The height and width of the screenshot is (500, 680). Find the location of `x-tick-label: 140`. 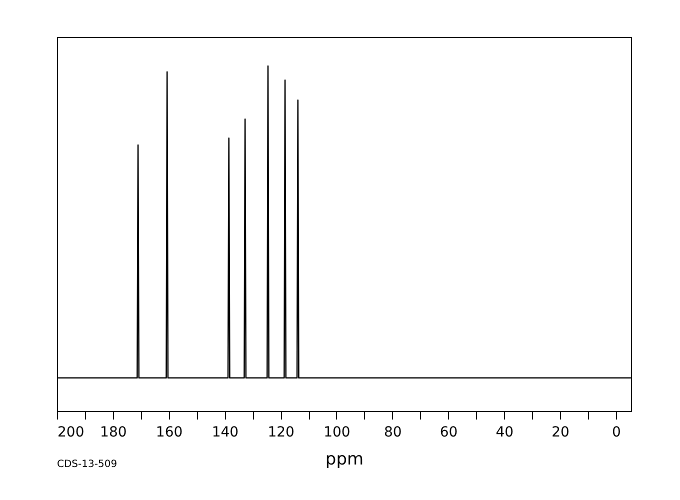

x-tick-label: 140 is located at coordinates (225, 432).